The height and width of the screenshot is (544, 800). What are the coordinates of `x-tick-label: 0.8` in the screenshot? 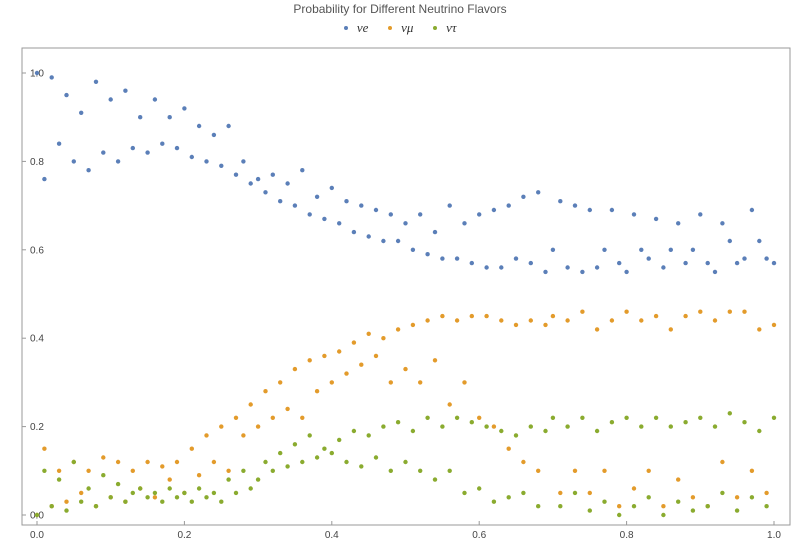 It's located at (627, 535).